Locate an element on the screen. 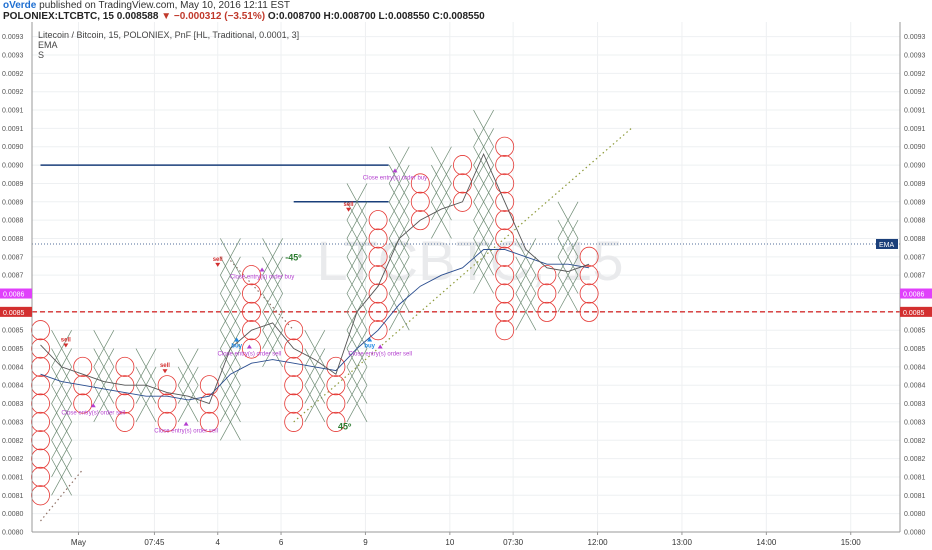  buy-signal-label: buy is located at coordinates (369, 347).